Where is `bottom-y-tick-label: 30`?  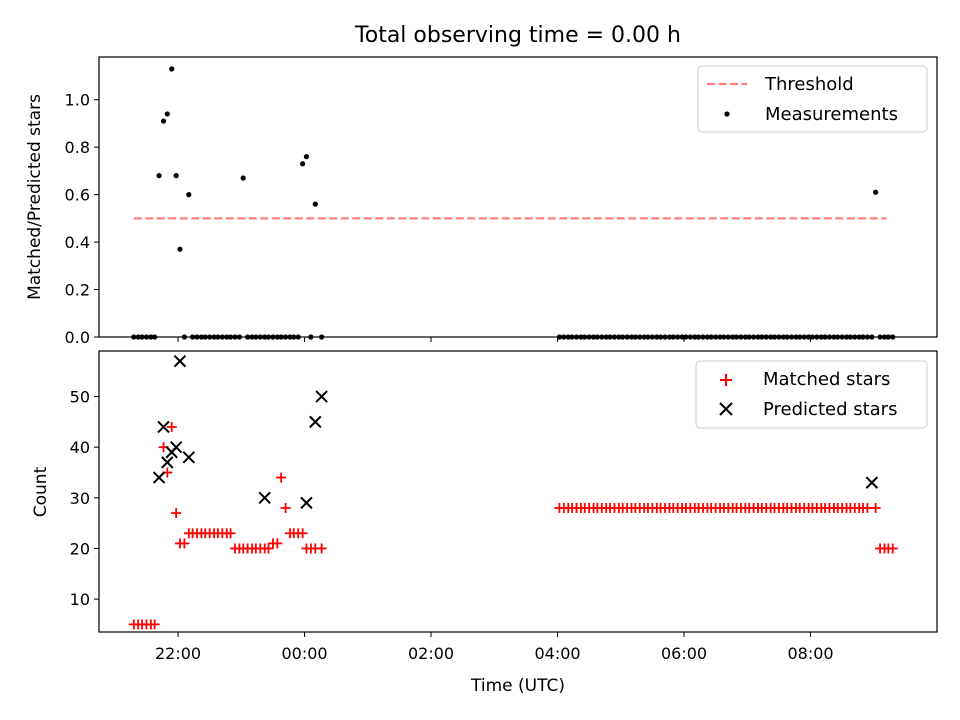 bottom-y-tick-label: 30 is located at coordinates (80, 498).